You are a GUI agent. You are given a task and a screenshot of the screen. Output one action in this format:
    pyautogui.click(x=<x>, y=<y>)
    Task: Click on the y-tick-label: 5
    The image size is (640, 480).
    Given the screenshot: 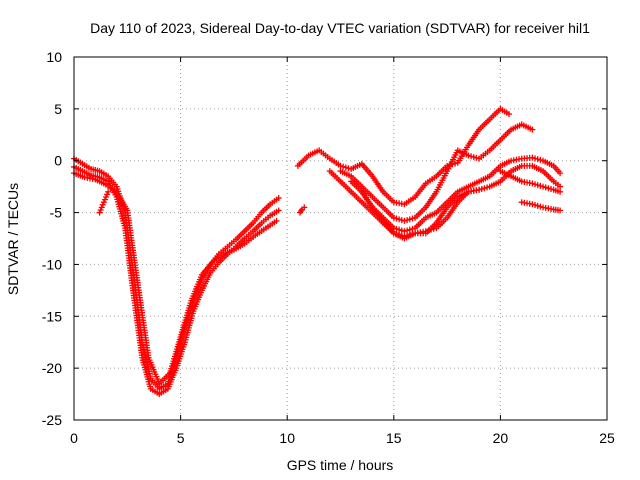 What is the action you would take?
    pyautogui.click(x=58, y=109)
    